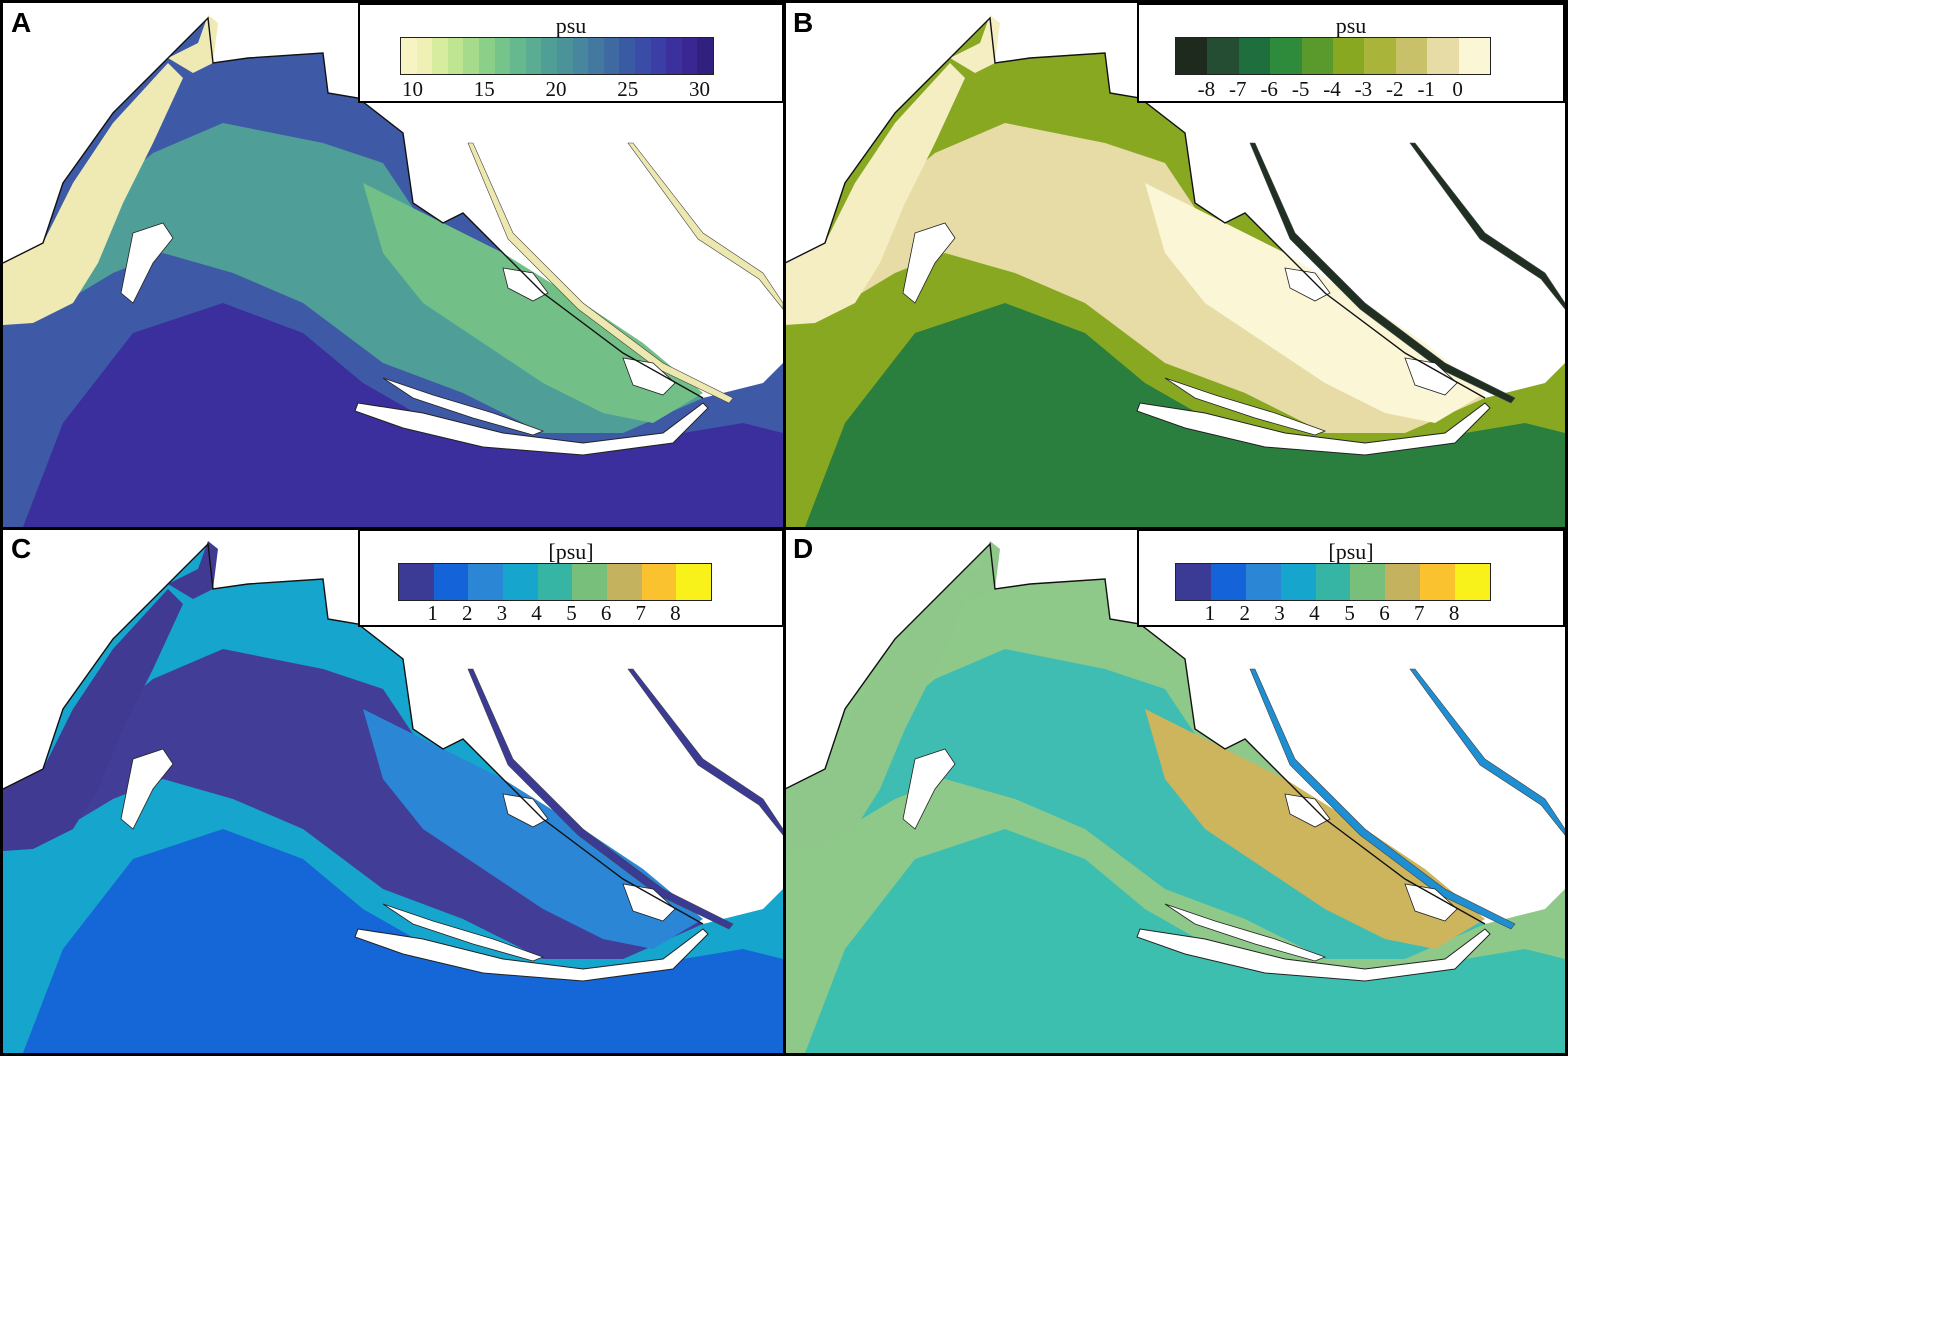  I want to click on frame-left, so click(1, 528).